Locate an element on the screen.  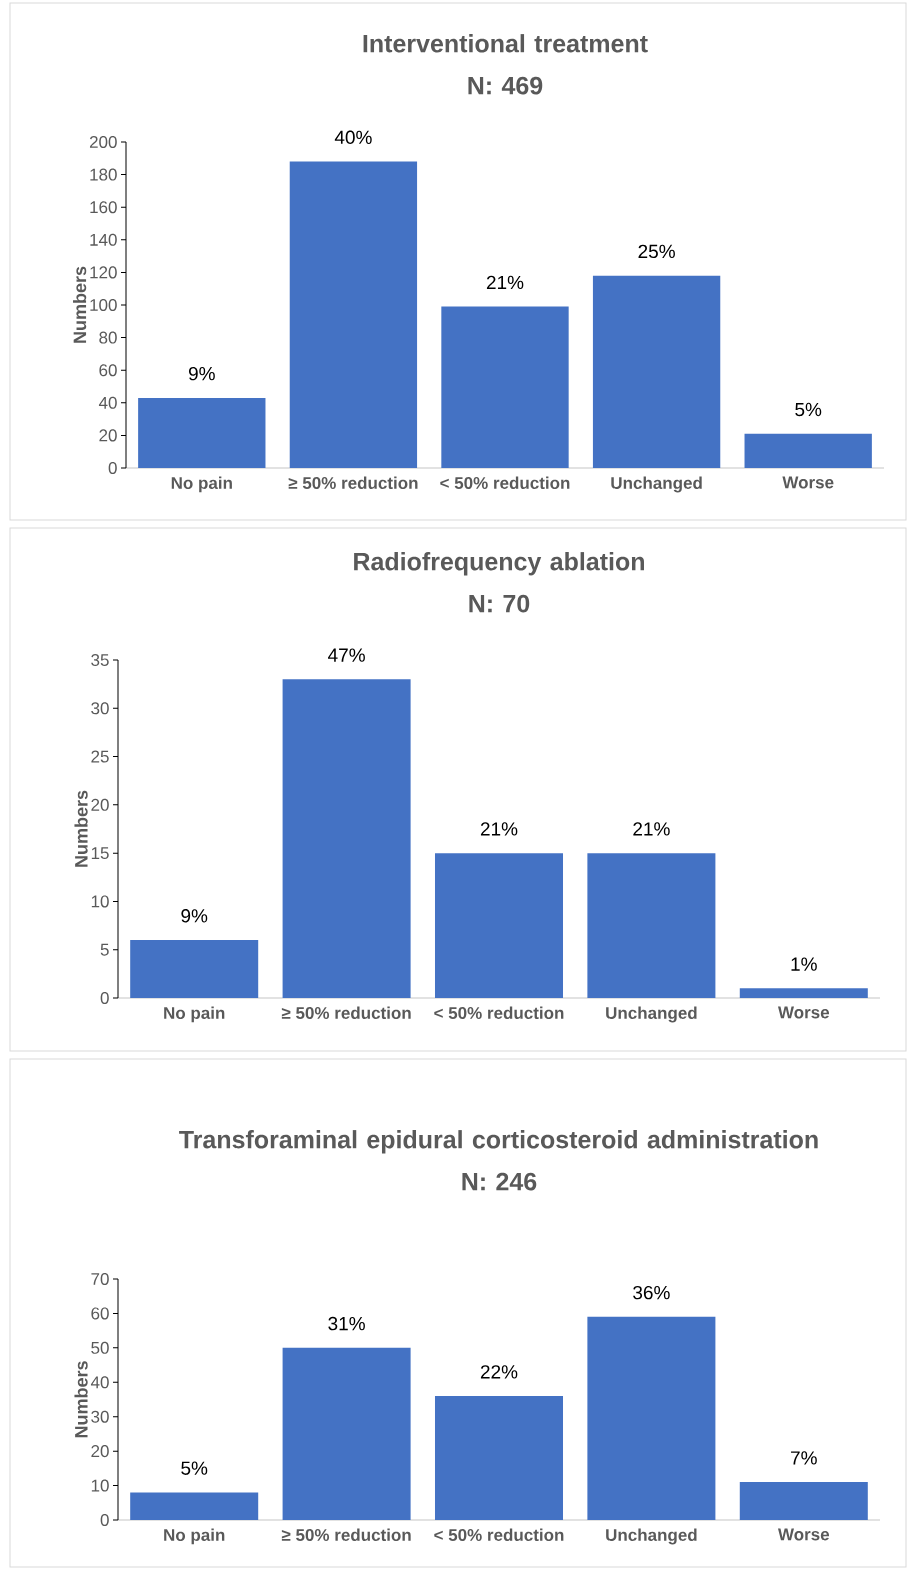
chart-subtitle: N: 469 is located at coordinates (505, 85).